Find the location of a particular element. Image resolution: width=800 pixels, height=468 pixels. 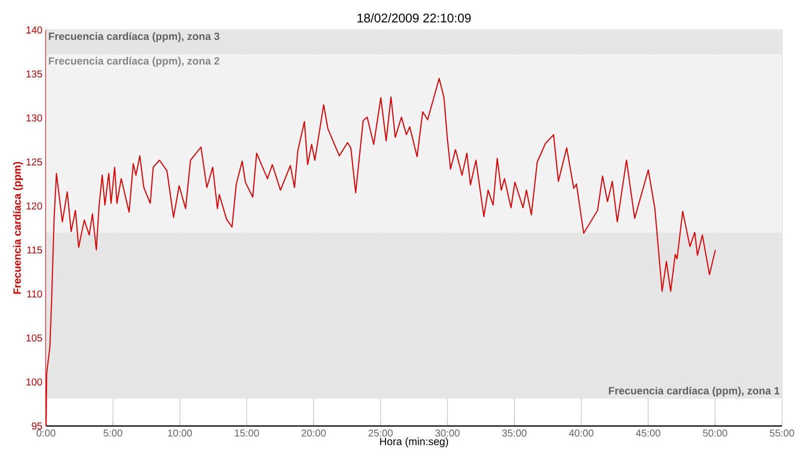

y-tick-label: 115 is located at coordinates (34, 250).